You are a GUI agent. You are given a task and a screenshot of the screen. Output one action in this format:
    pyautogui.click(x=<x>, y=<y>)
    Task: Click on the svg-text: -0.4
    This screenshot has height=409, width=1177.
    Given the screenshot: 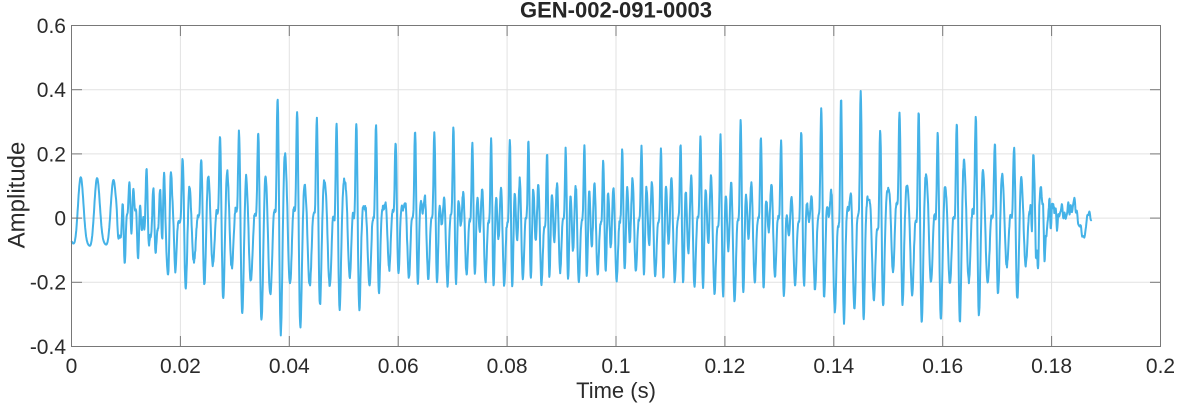 What is the action you would take?
    pyautogui.click(x=48, y=347)
    